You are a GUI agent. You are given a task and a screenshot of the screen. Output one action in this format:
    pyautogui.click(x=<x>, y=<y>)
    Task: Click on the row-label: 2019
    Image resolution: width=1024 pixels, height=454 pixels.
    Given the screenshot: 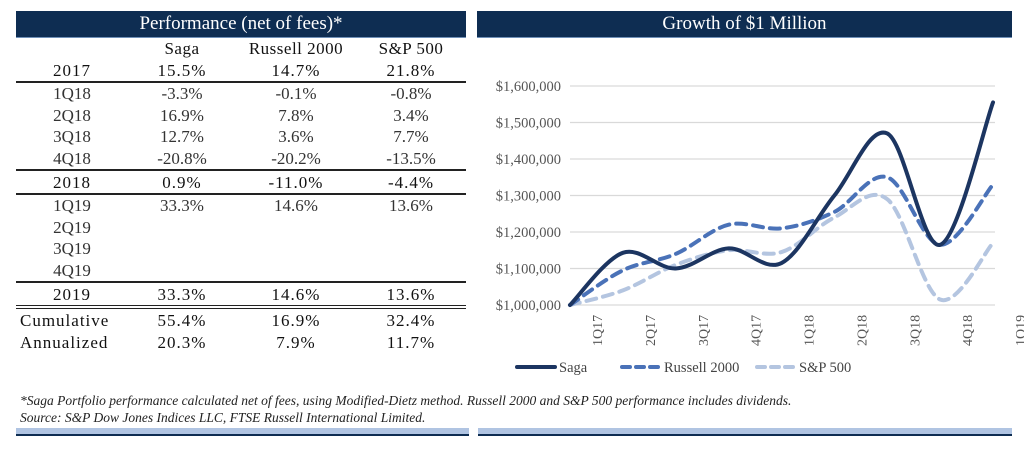 What is the action you would take?
    pyautogui.click(x=72, y=295)
    